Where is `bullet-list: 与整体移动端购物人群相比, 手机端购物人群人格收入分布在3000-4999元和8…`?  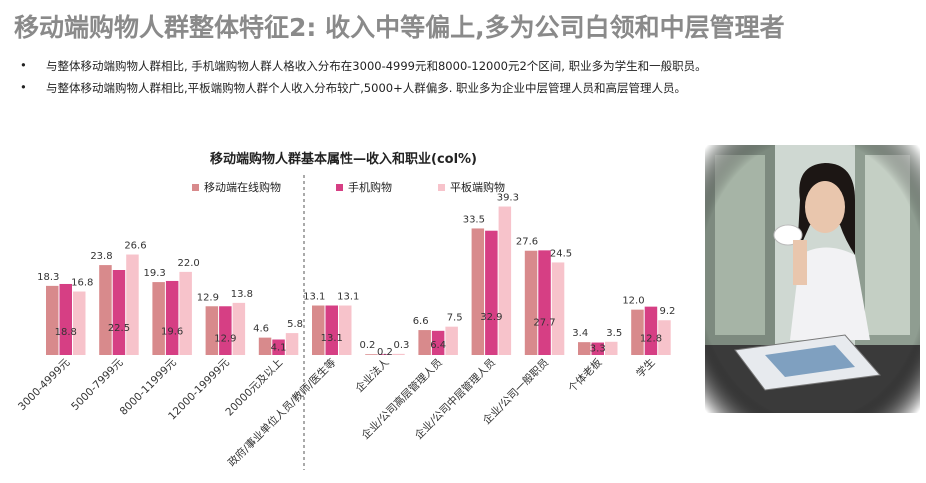 bullet-list: 与整体移动端购物人群相比, 手机端购物人群人格收入分布在3000-4999元和8… is located at coordinates (460, 80).